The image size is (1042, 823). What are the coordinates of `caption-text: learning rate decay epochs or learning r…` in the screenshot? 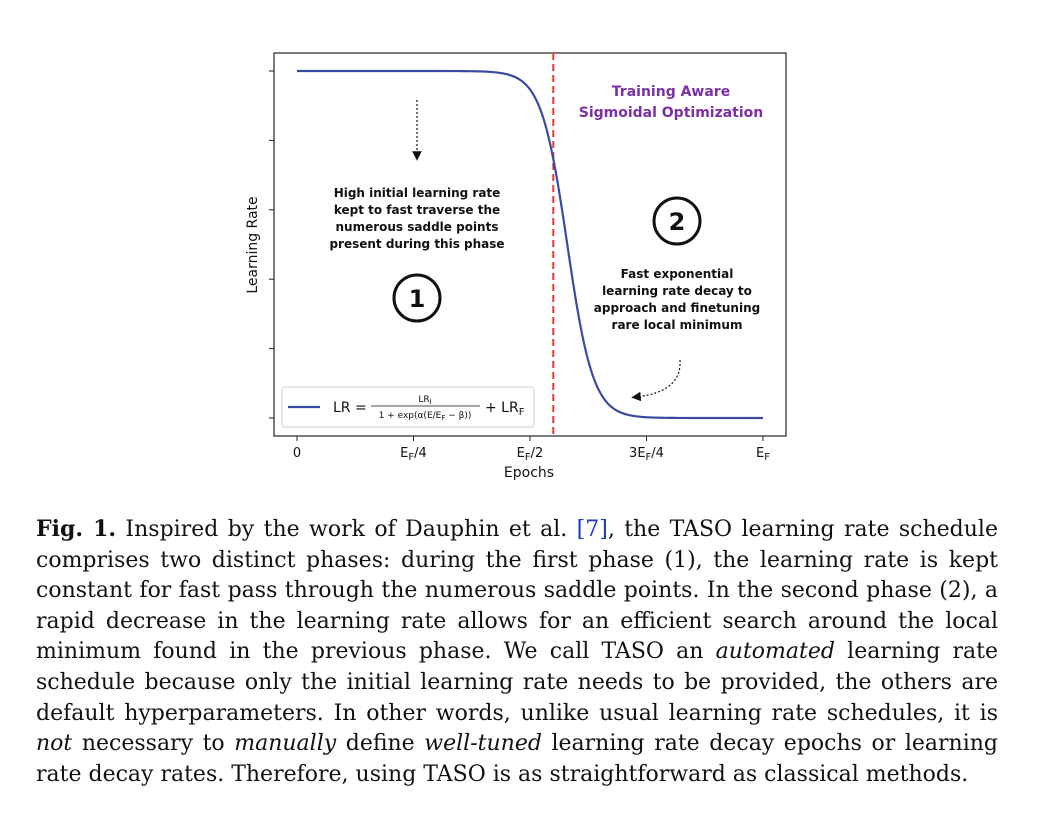 It's located at (517, 759).